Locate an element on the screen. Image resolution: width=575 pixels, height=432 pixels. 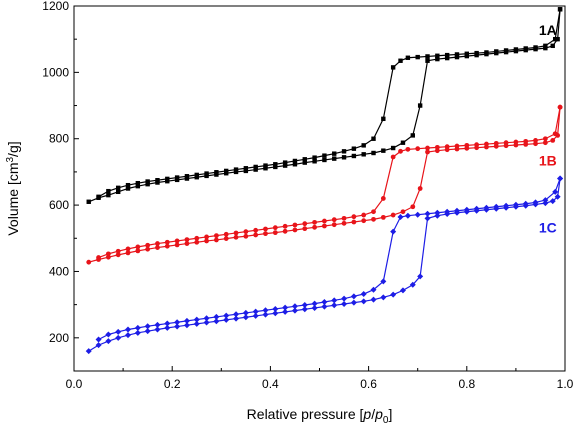
series-label-1B: 1B is located at coordinates (548, 161).